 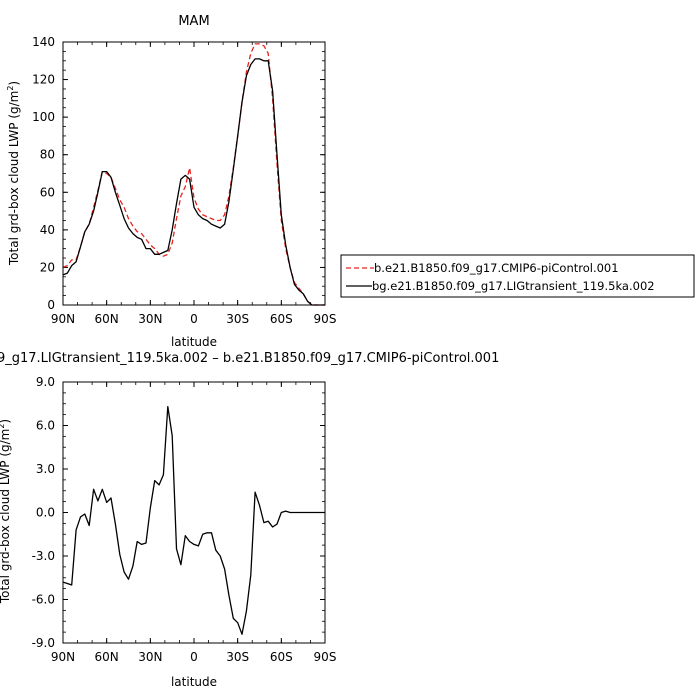 I want to click on top-panel-y-tick-label: 60, so click(x=47, y=192).